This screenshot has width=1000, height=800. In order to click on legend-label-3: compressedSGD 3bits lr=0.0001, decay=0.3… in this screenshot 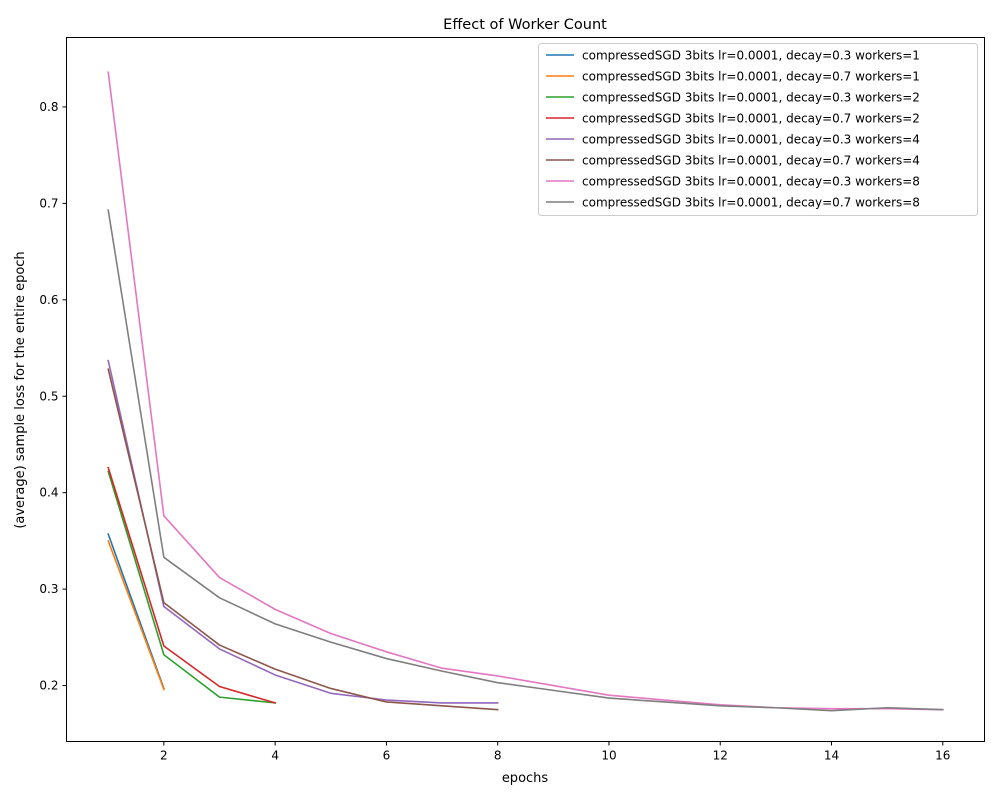, I will do `click(751, 98)`.